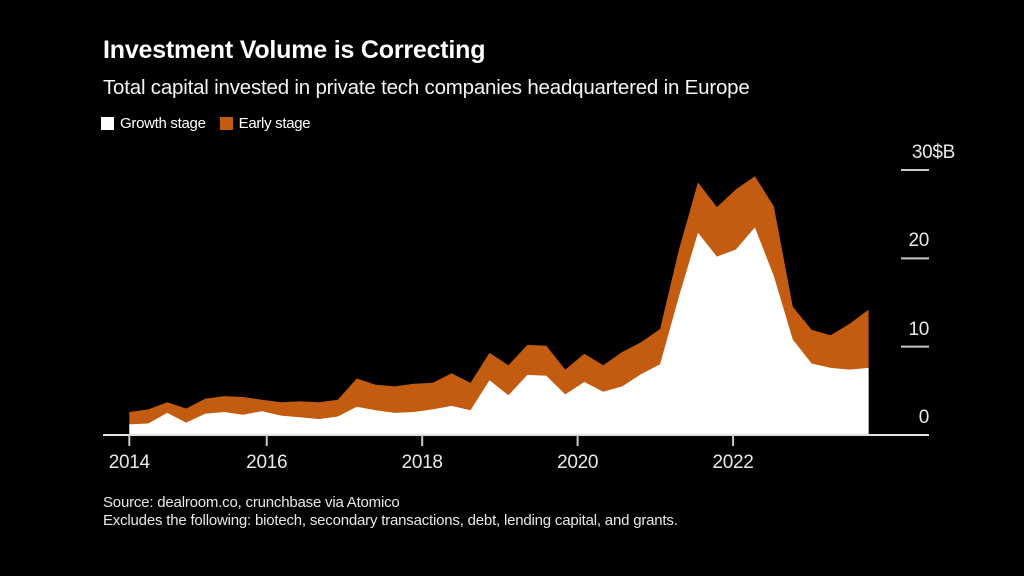  I want to click on chart-legend: Growth stage Early stage, so click(206, 123).